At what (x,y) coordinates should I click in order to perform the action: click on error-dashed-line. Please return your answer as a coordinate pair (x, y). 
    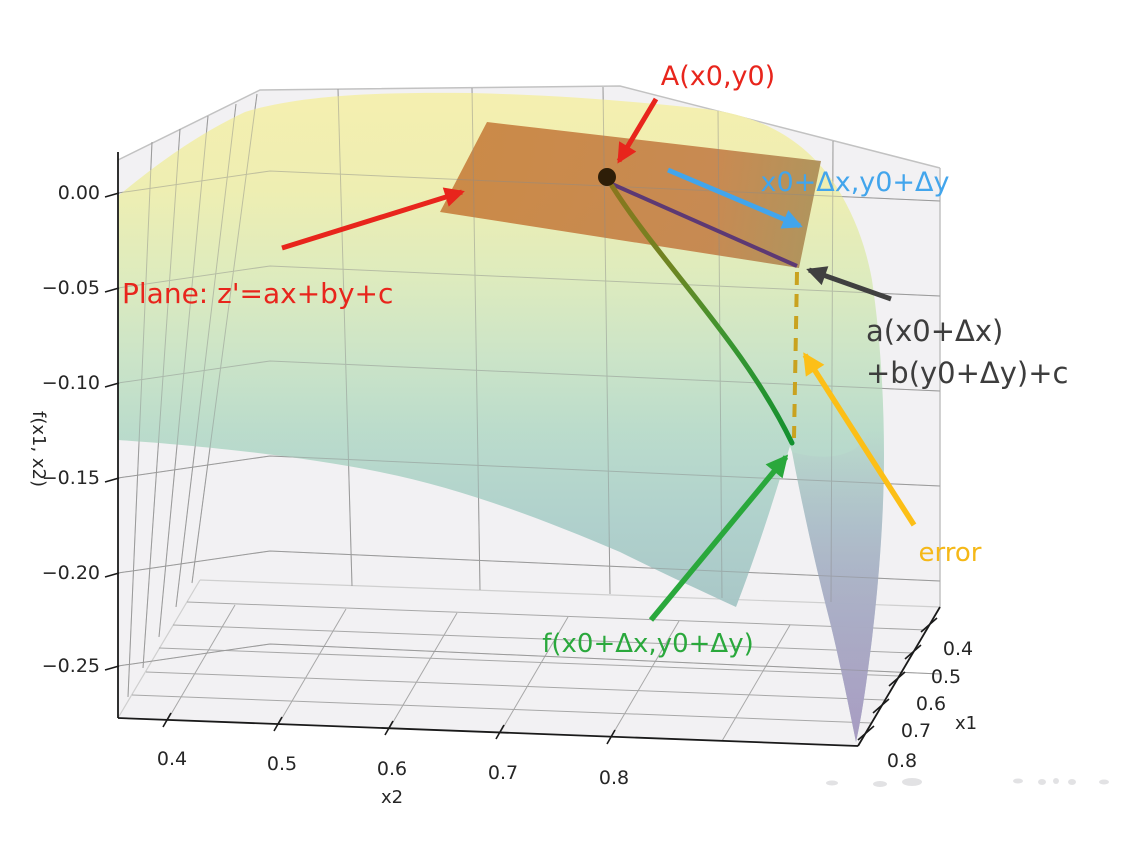
    Looking at the image, I should click on (795, 355).